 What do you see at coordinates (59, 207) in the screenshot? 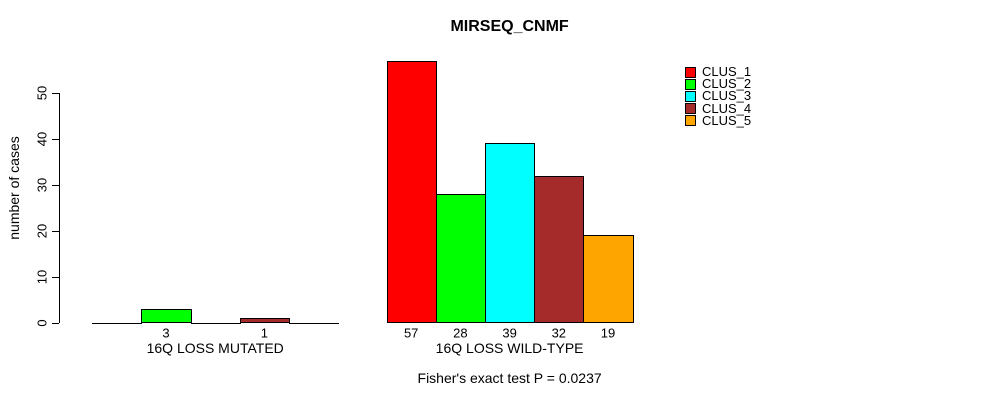
I see `y-axis-line` at bounding box center [59, 207].